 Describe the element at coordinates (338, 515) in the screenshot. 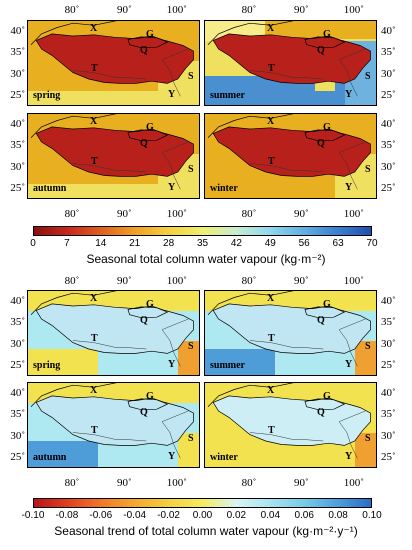

I see `bottom-colorbar-tick: 0.08` at that location.